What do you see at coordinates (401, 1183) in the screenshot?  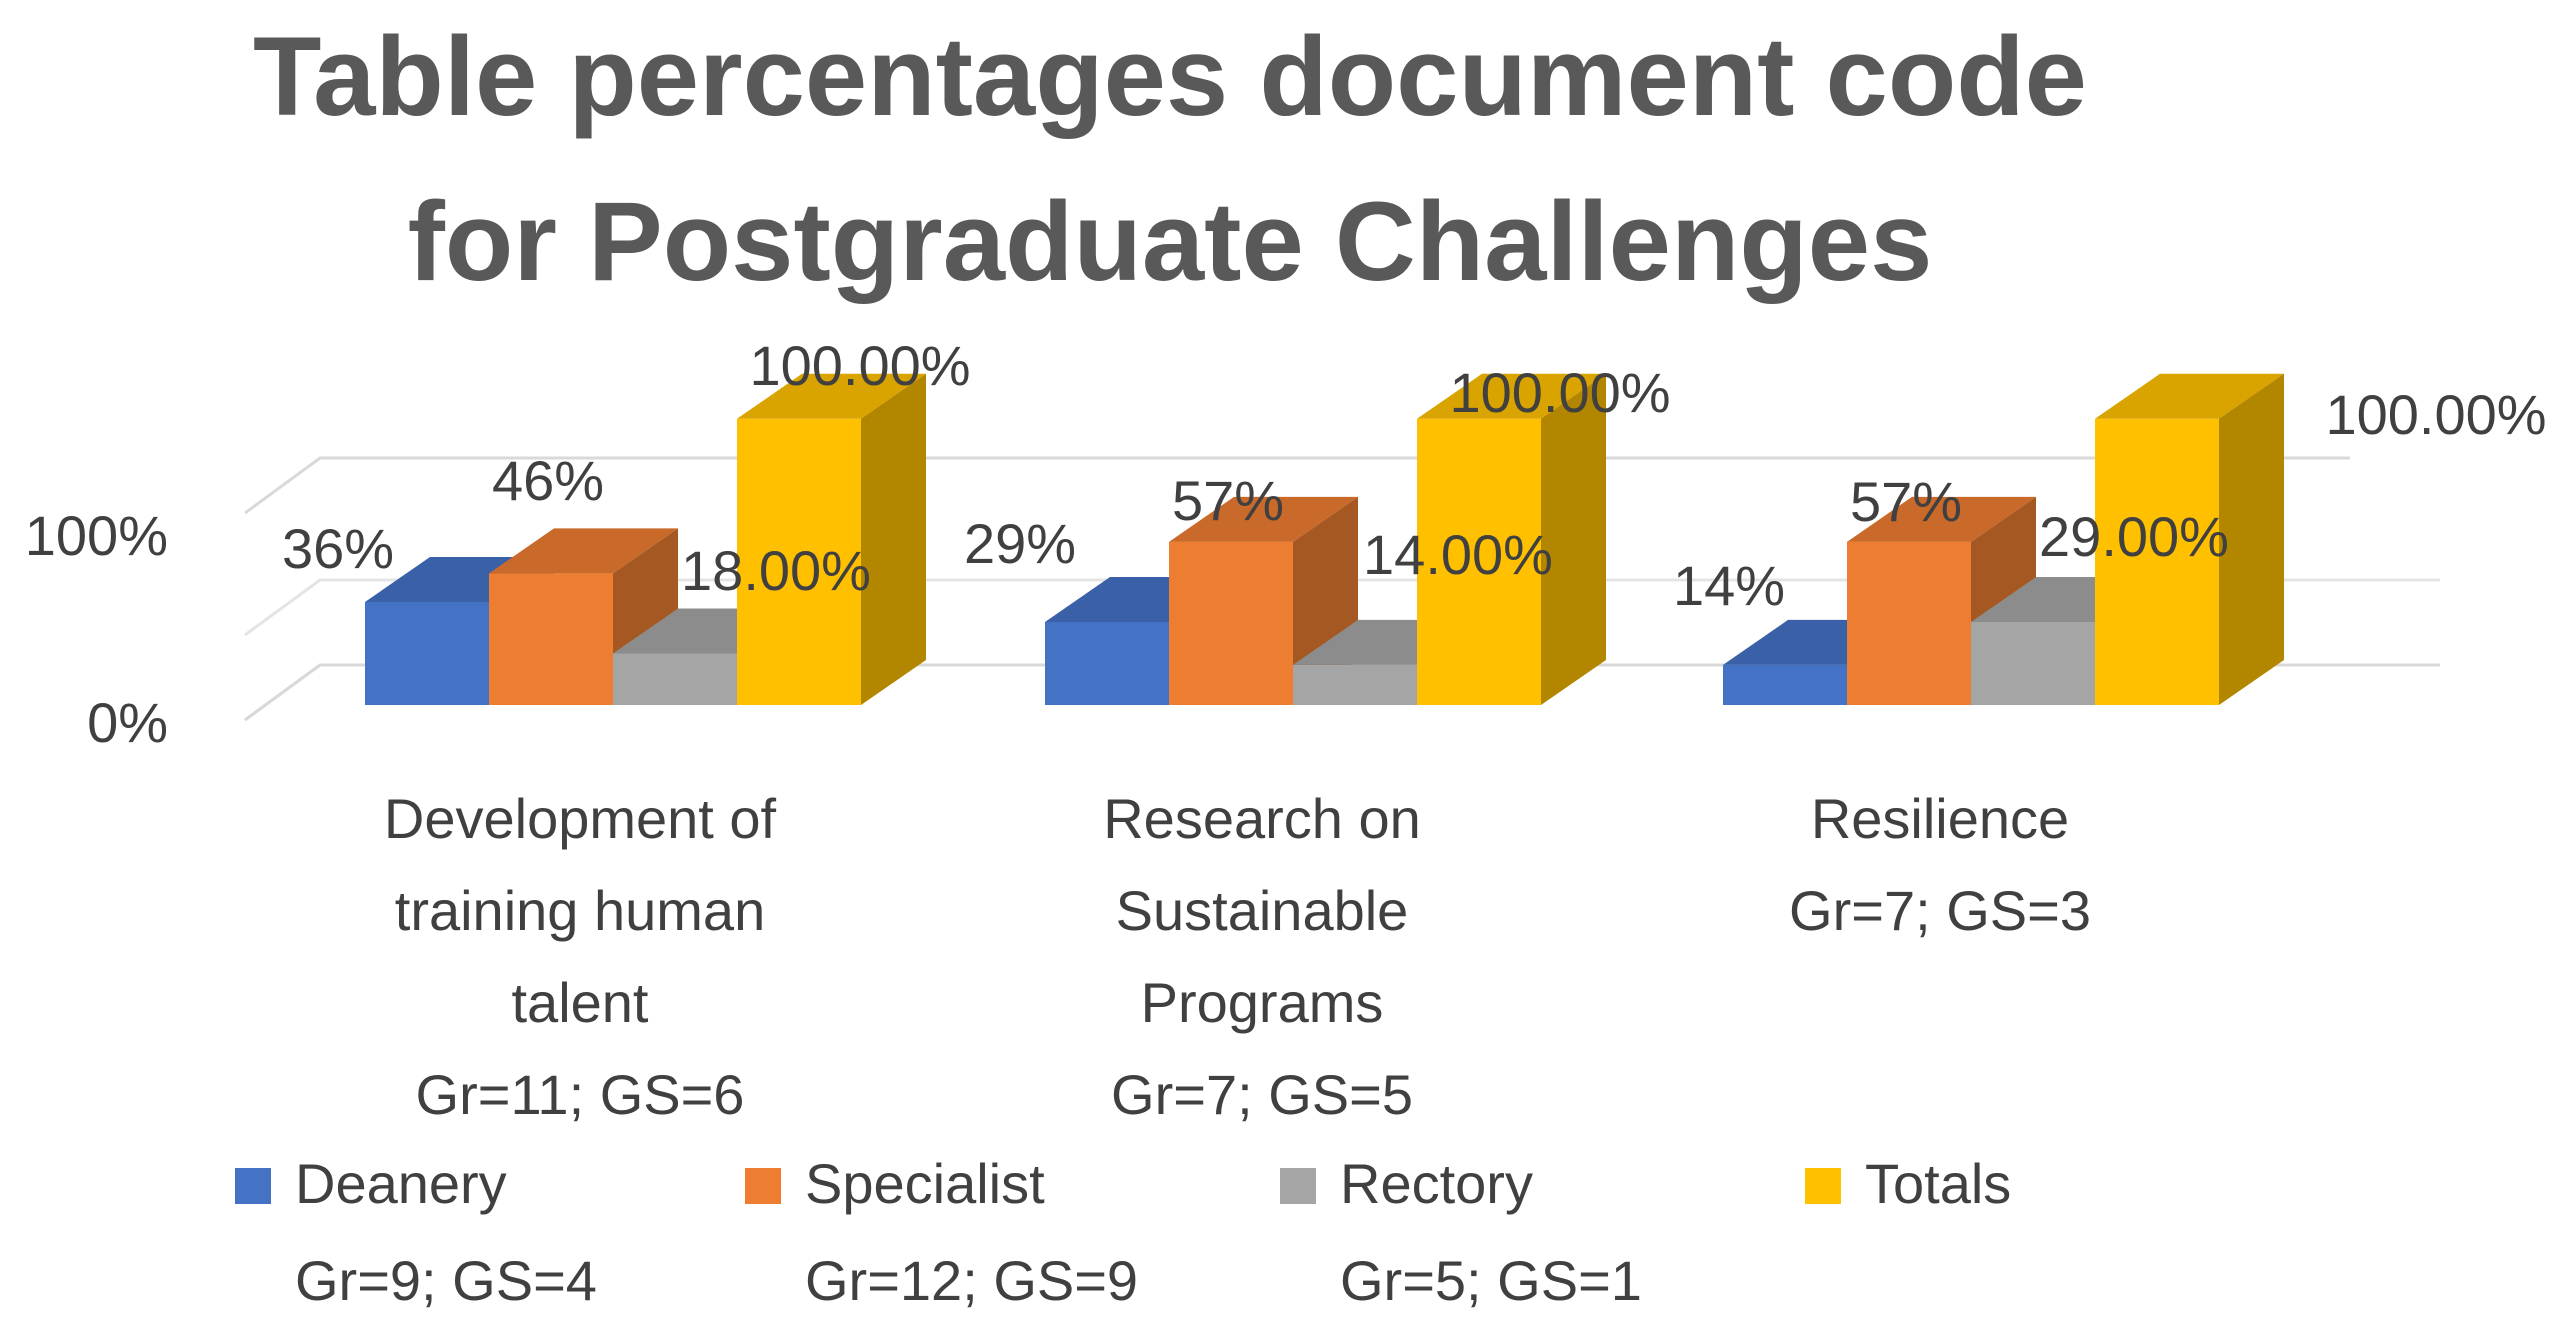 I see `legend-label: Deanery` at bounding box center [401, 1183].